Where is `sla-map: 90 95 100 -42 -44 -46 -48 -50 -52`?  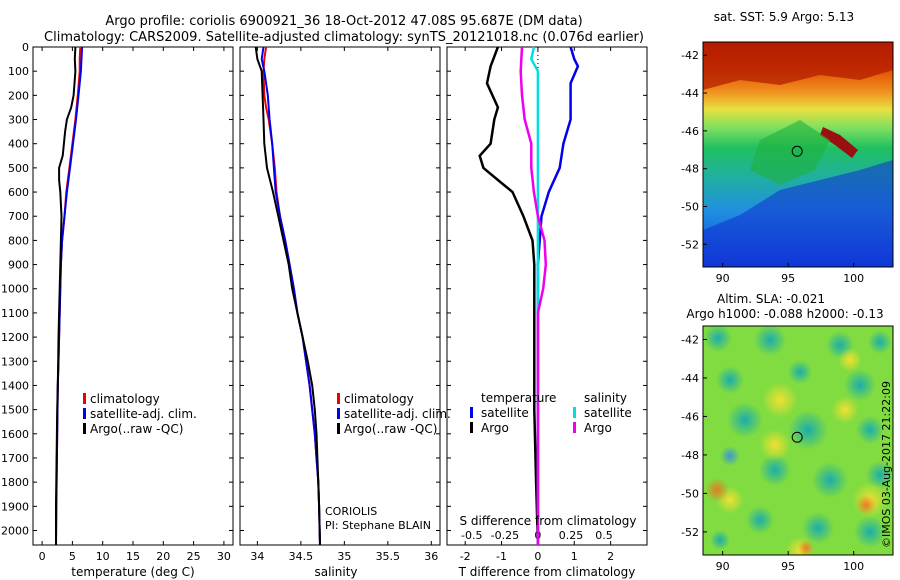
sla-map: 90 95 100 -42 -44 -46 -48 -50 -52 is located at coordinates (787, 449).